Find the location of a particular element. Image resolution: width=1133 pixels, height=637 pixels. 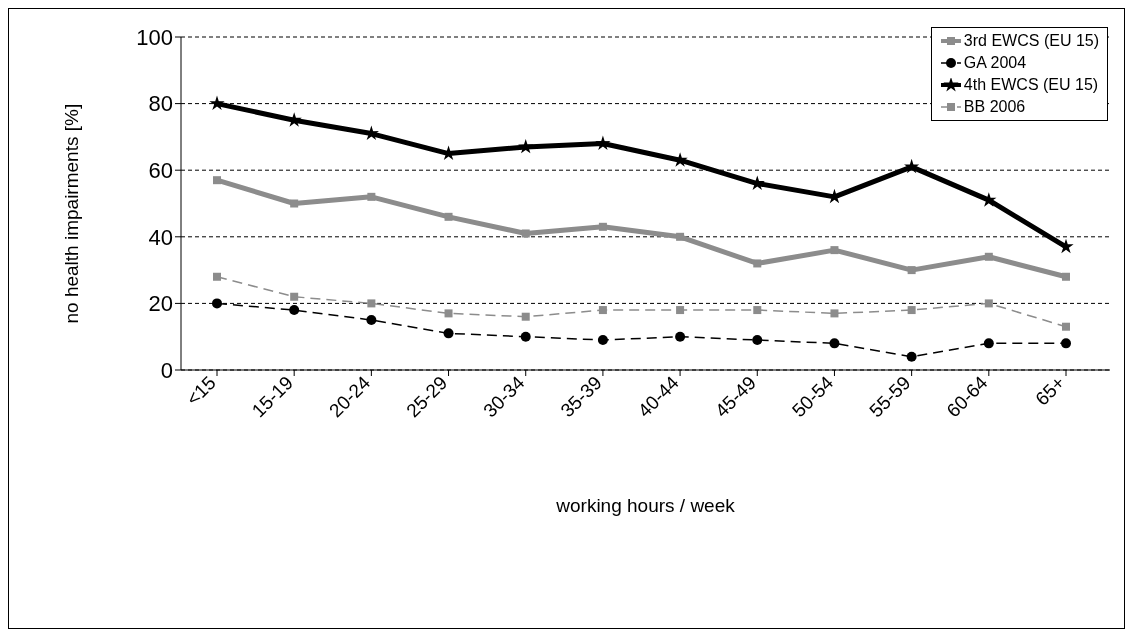

x-axis-title: working hours / week is located at coordinates (645, 505).